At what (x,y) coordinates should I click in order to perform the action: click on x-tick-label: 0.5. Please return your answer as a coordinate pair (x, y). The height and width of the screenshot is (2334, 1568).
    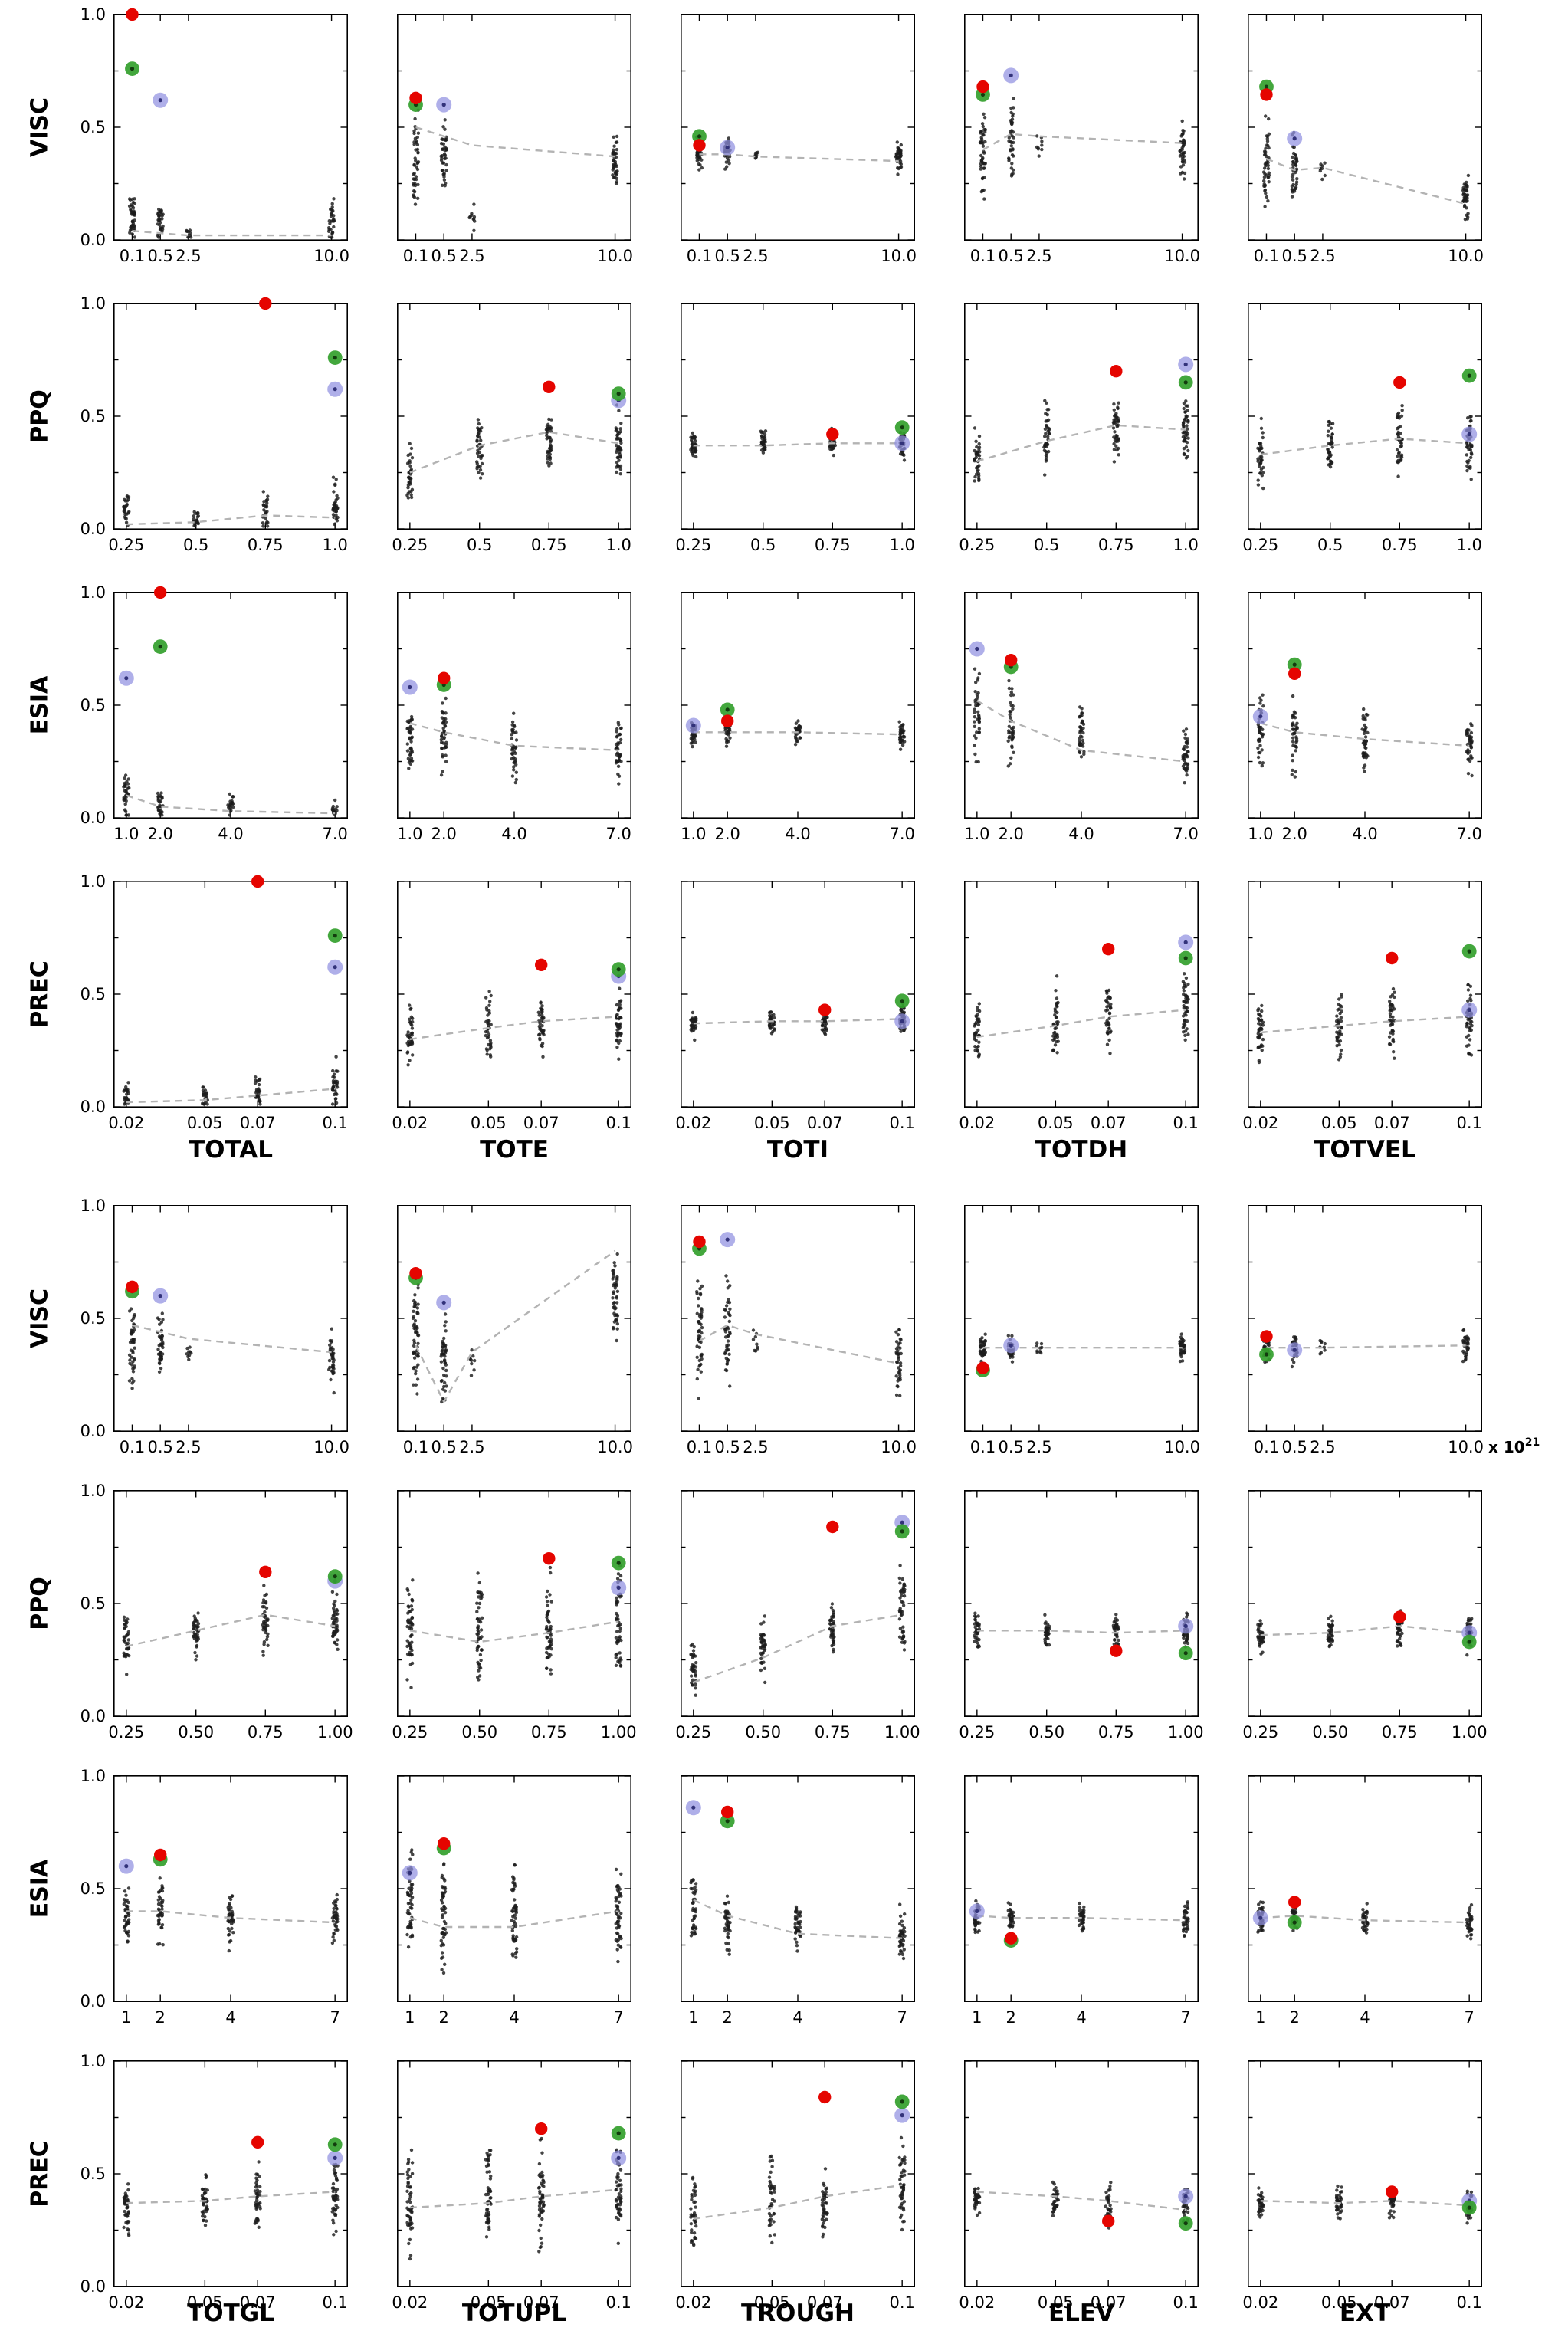
    Looking at the image, I should click on (1294, 256).